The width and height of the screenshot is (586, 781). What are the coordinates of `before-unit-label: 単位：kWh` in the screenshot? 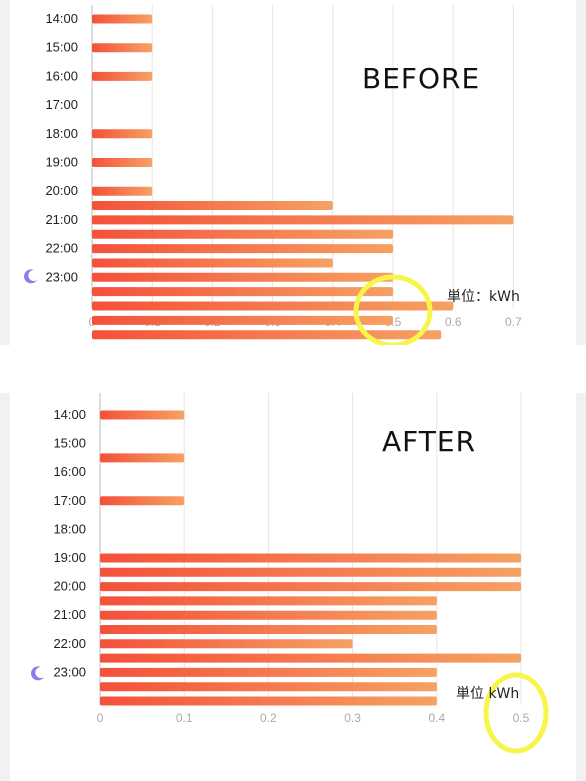 It's located at (483, 297).